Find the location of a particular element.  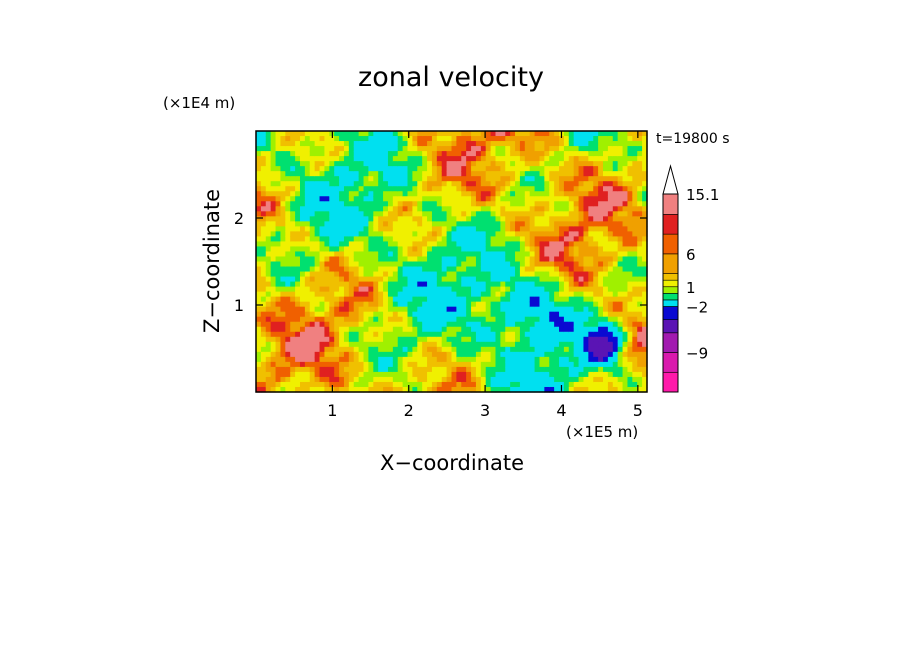

y-tick-label: 1 is located at coordinates (239, 305).